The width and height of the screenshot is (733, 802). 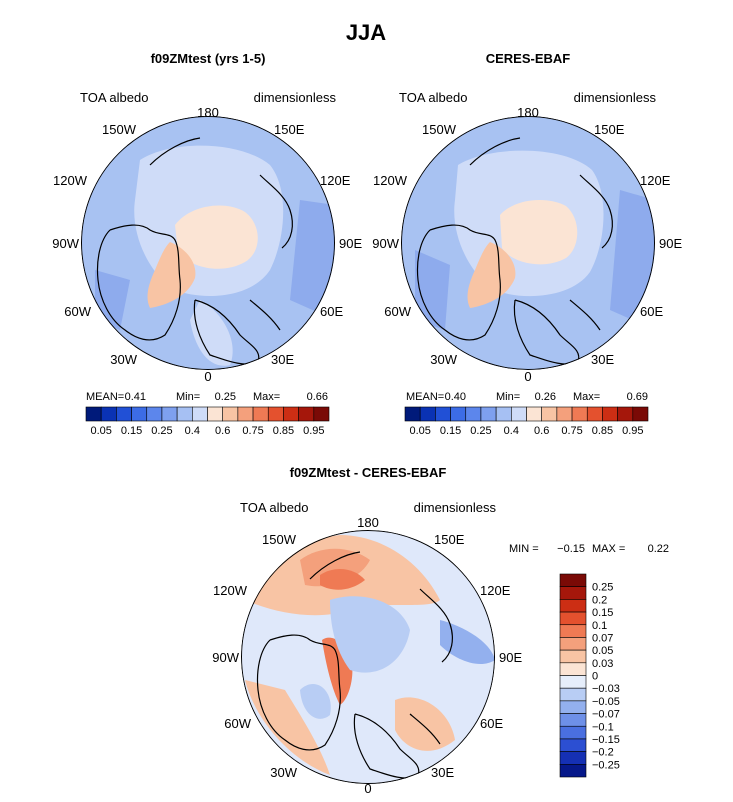 What do you see at coordinates (188, 397) in the screenshot?
I see `stat-min-label: Min=` at bounding box center [188, 397].